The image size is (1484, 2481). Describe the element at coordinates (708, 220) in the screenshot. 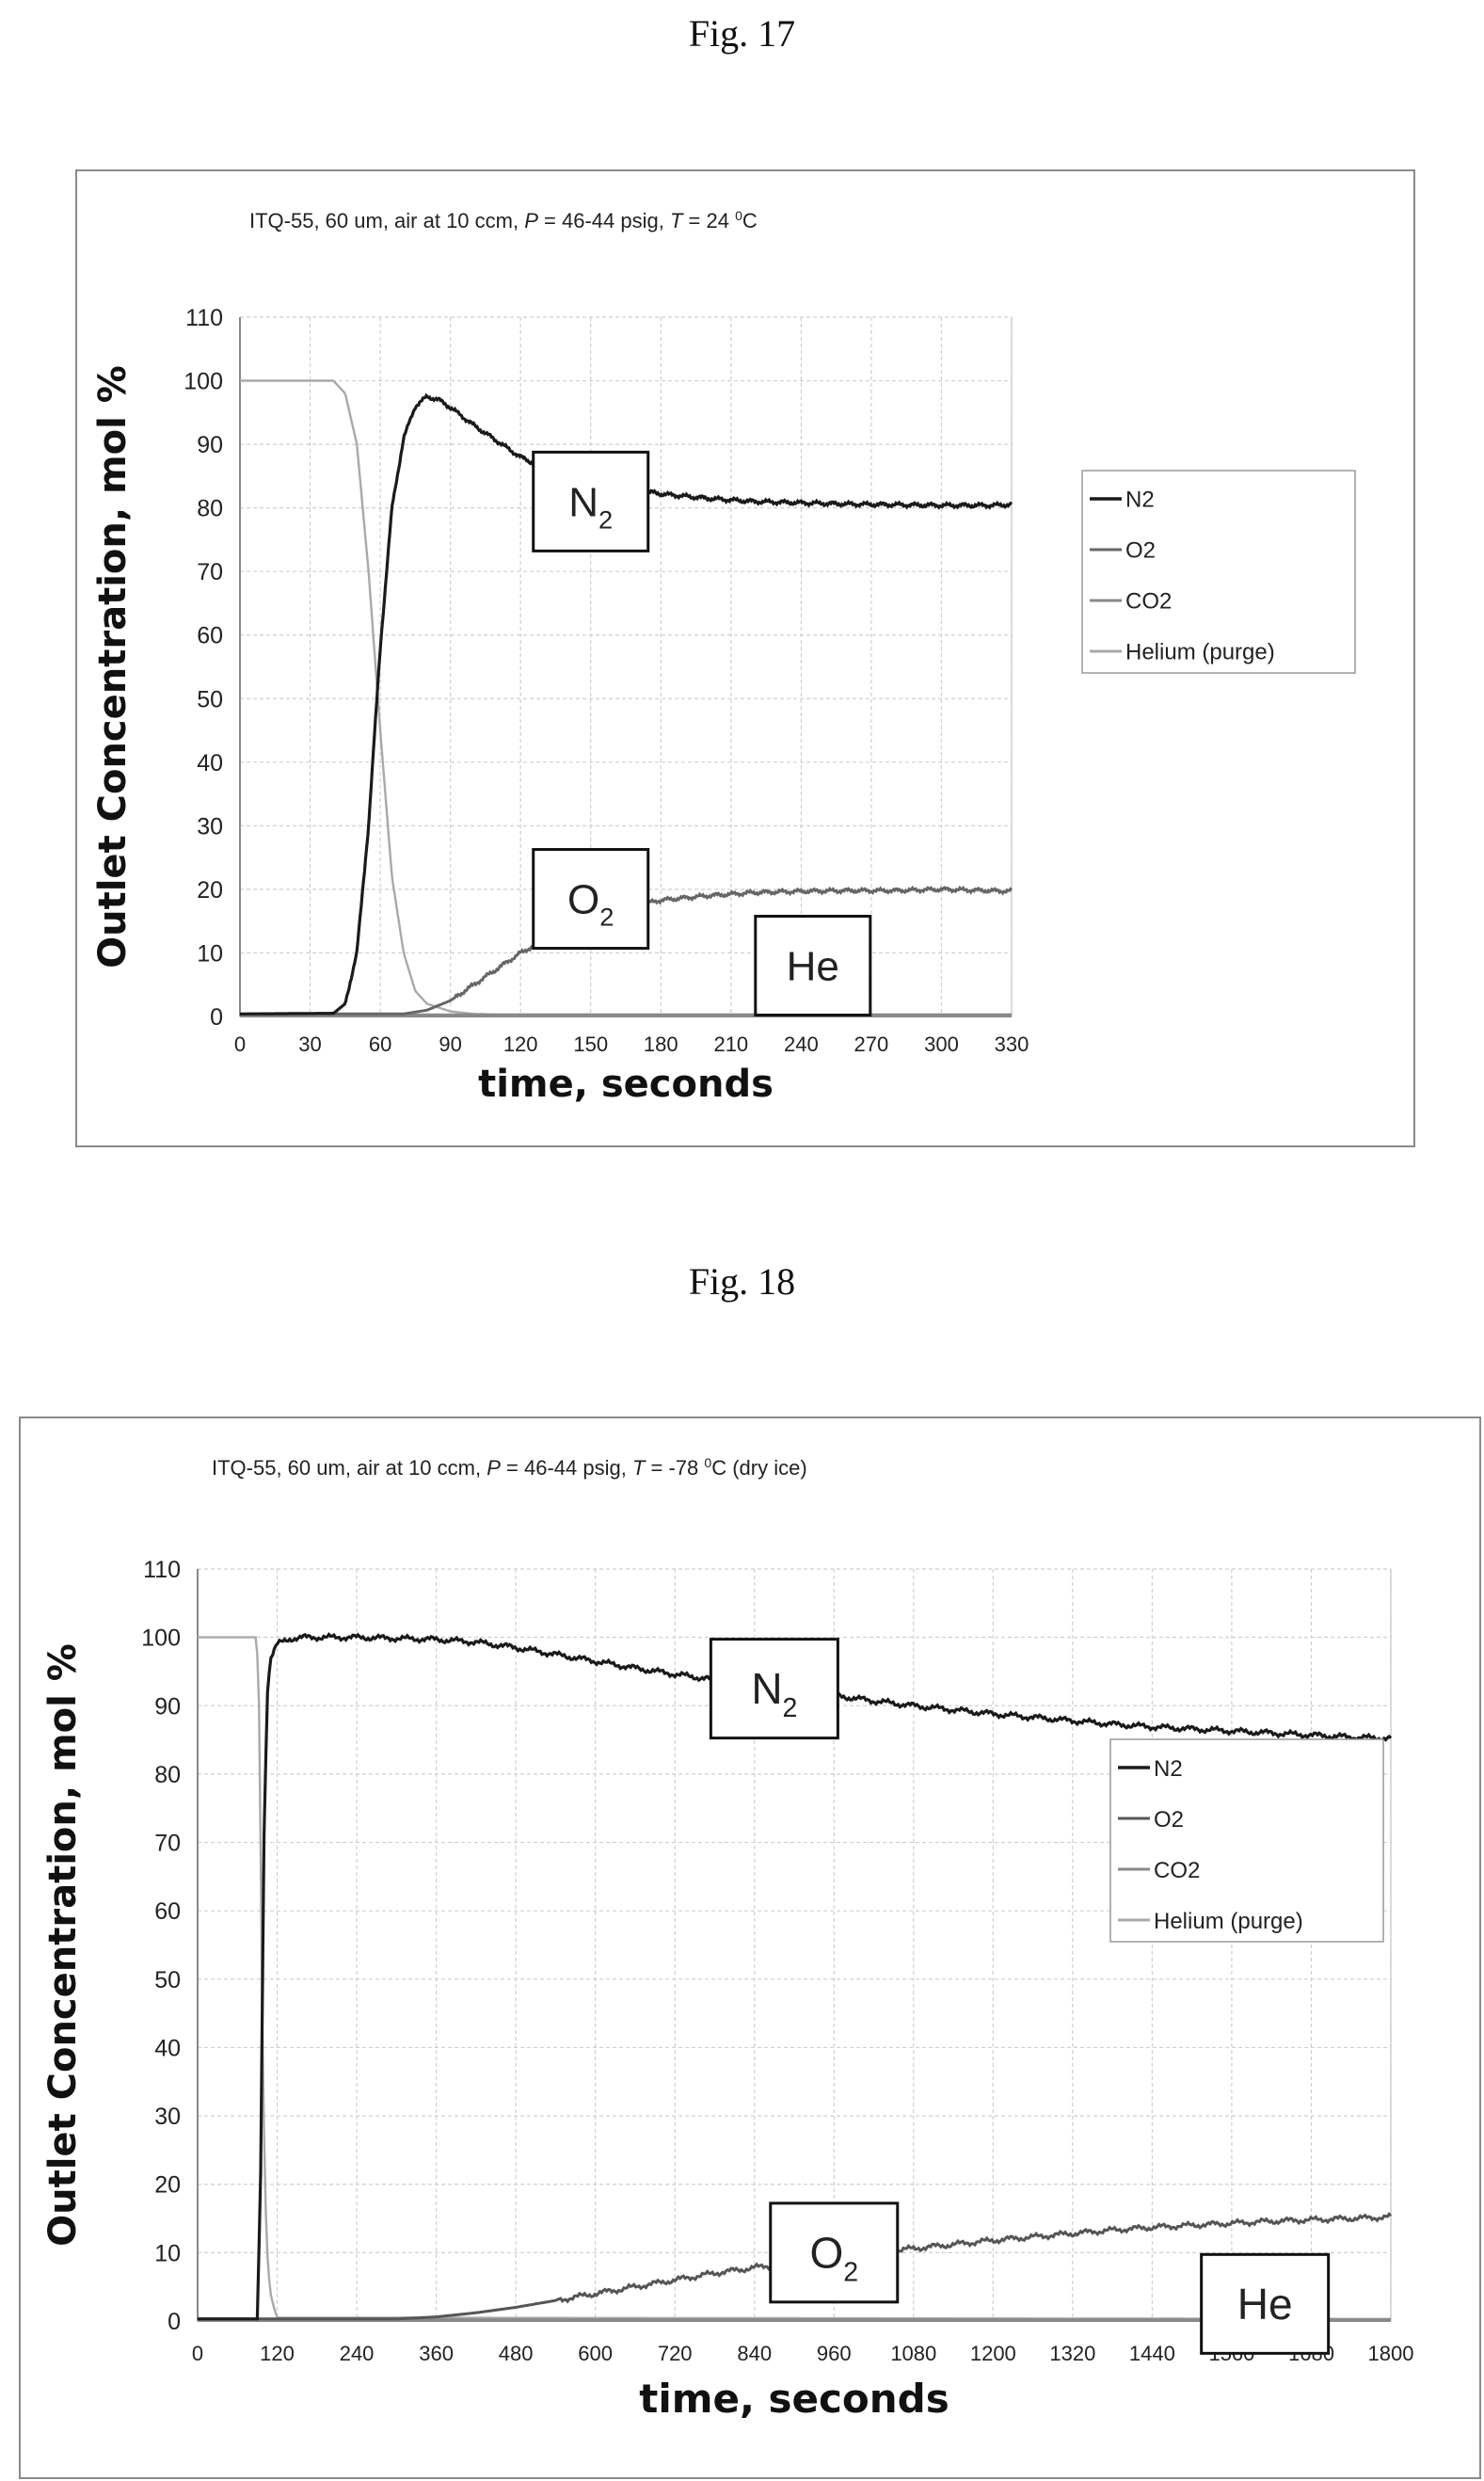

I see `chart-title-part: = 24` at that location.